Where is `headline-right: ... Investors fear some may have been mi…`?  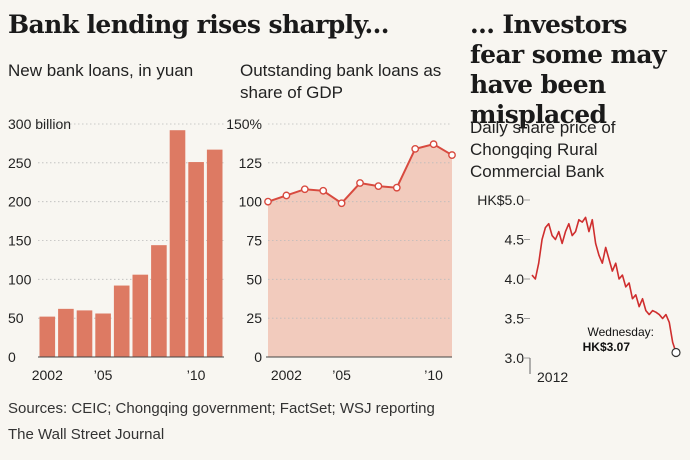
headline-right: ... Investors fear some may have been mi… is located at coordinates (568, 69).